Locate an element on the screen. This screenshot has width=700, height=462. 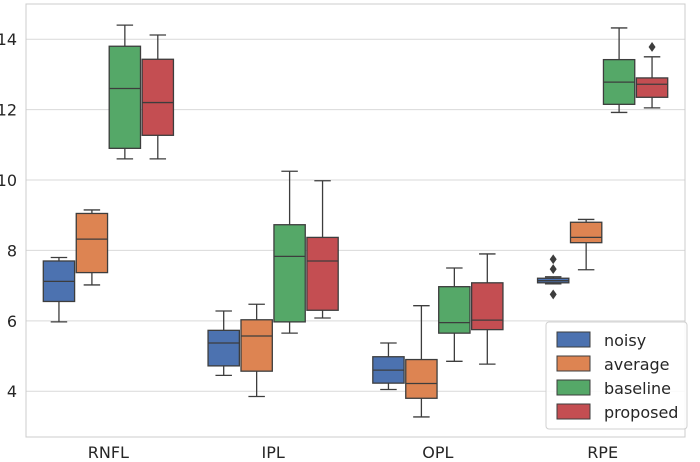
box-average-ipl is located at coordinates (256, 350).